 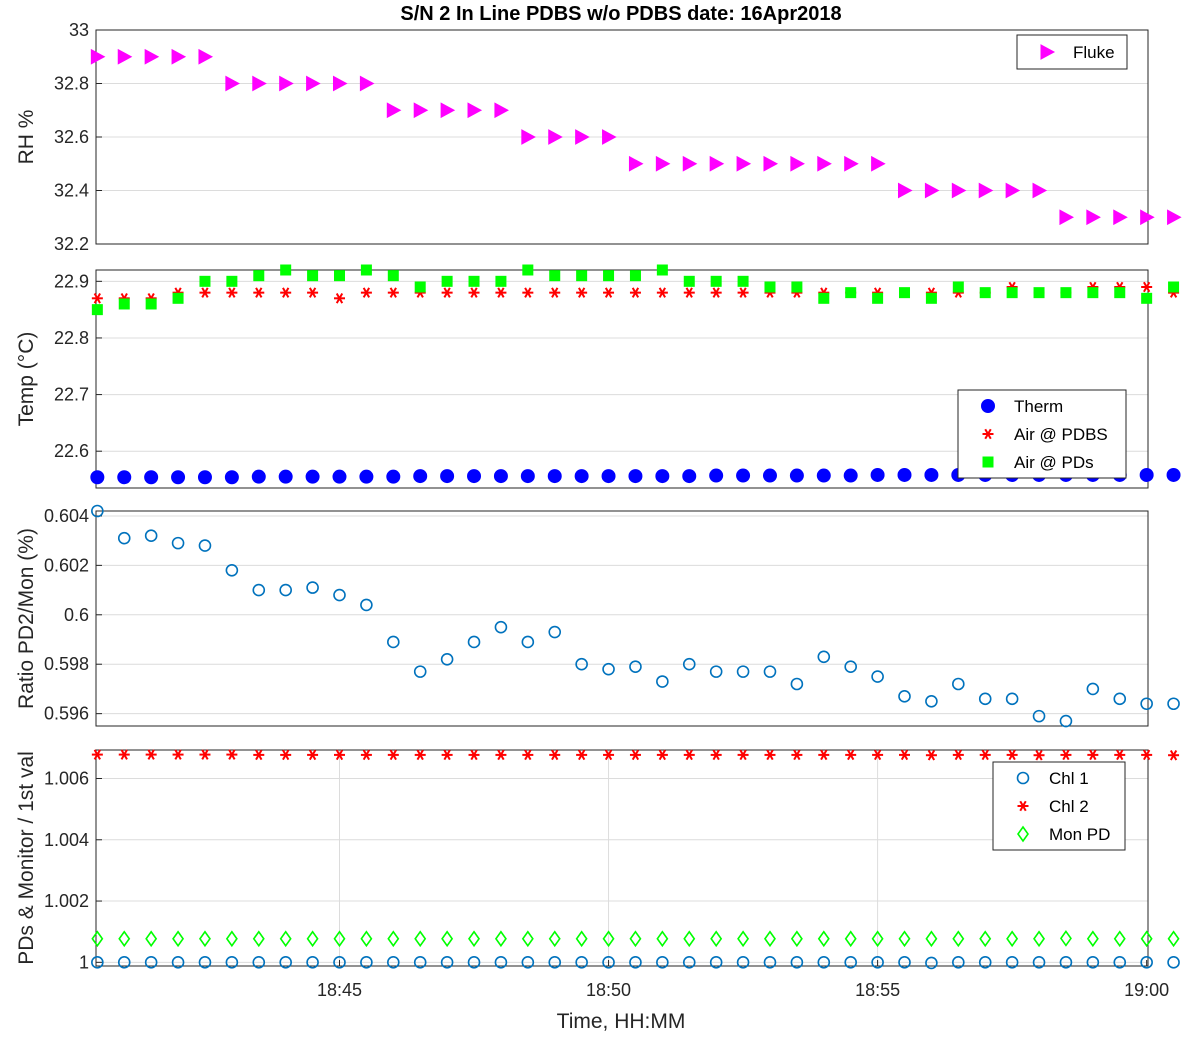 What do you see at coordinates (1072, 52) in the screenshot?
I see `legend: Fluke` at bounding box center [1072, 52].